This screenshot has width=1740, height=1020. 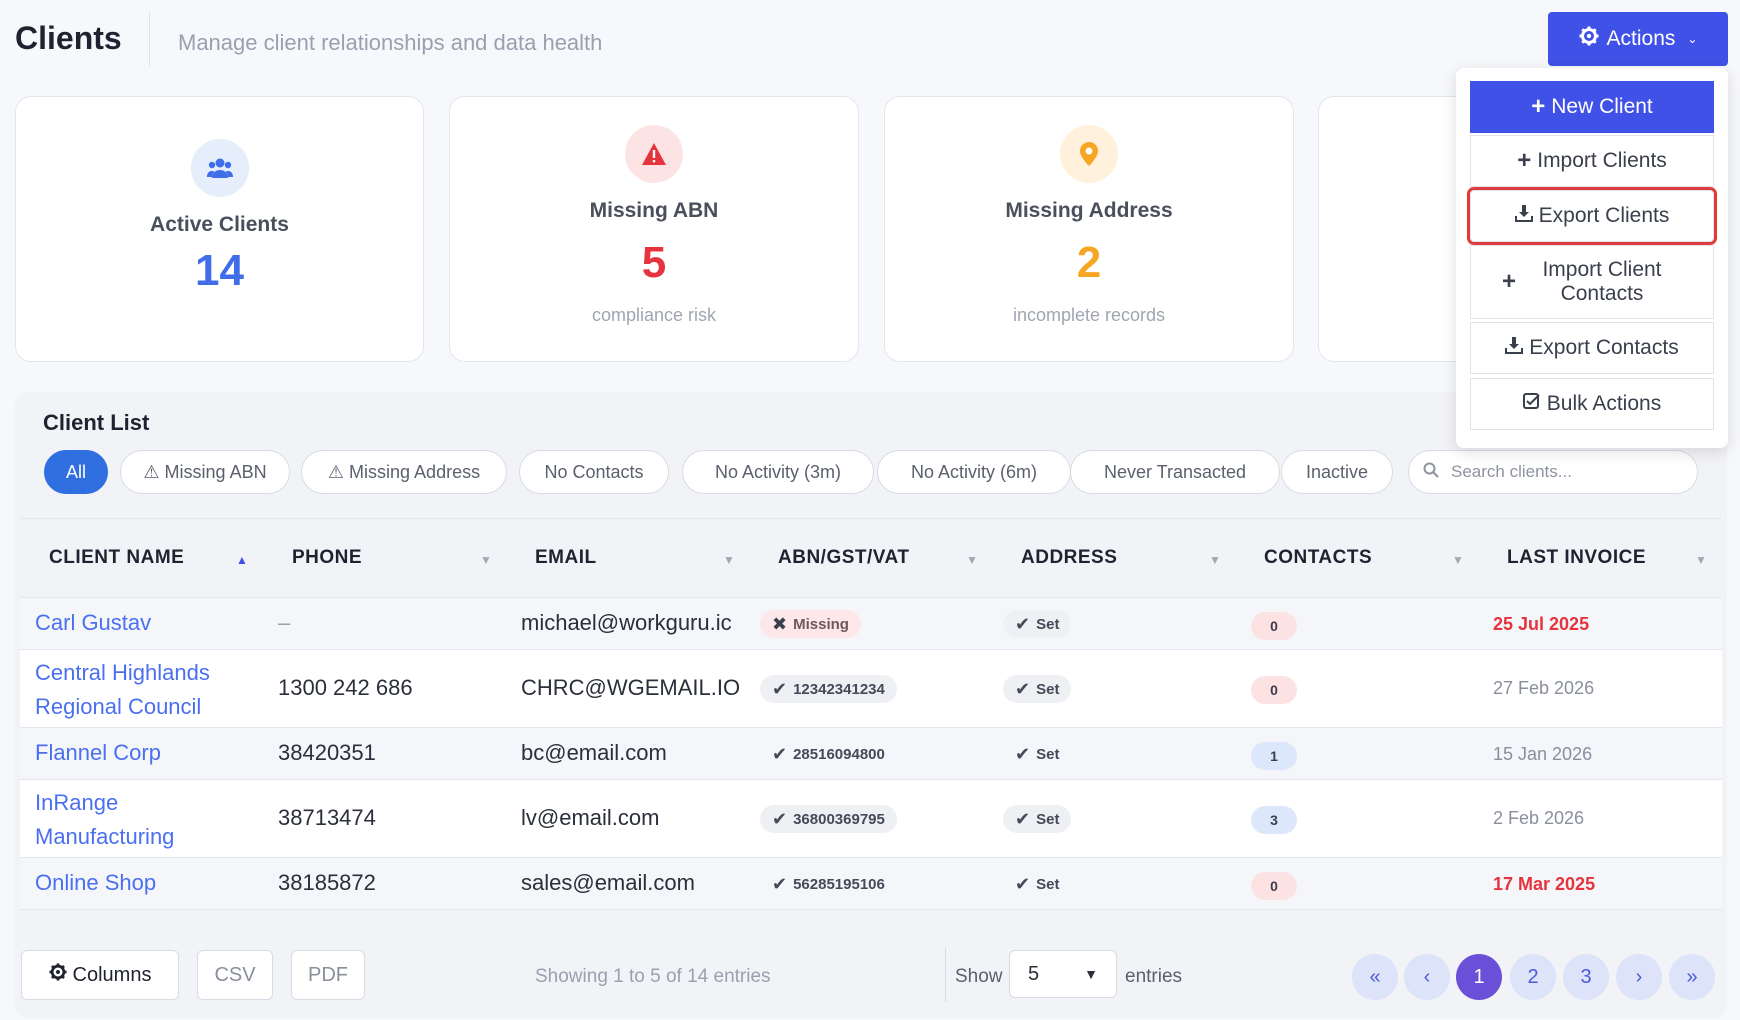 What do you see at coordinates (566, 557) in the screenshot?
I see `column-header-email: EMAIL` at bounding box center [566, 557].